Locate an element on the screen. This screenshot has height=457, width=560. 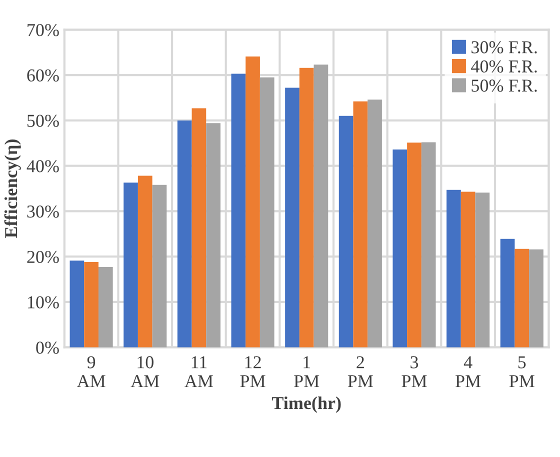
y-tick-label: 10% is located at coordinates (43, 302).